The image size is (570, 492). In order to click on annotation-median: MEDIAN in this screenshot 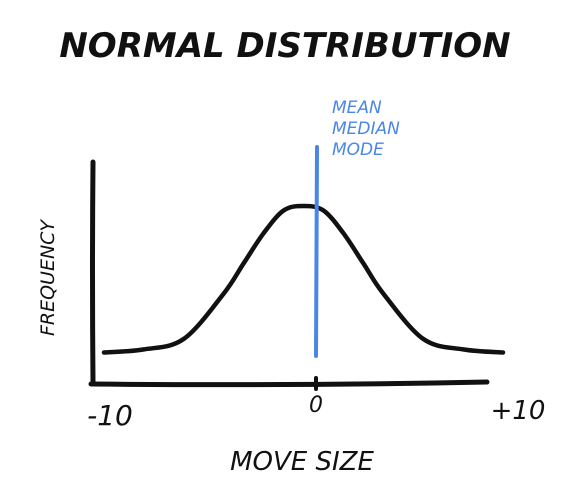, I will do `click(366, 129)`.